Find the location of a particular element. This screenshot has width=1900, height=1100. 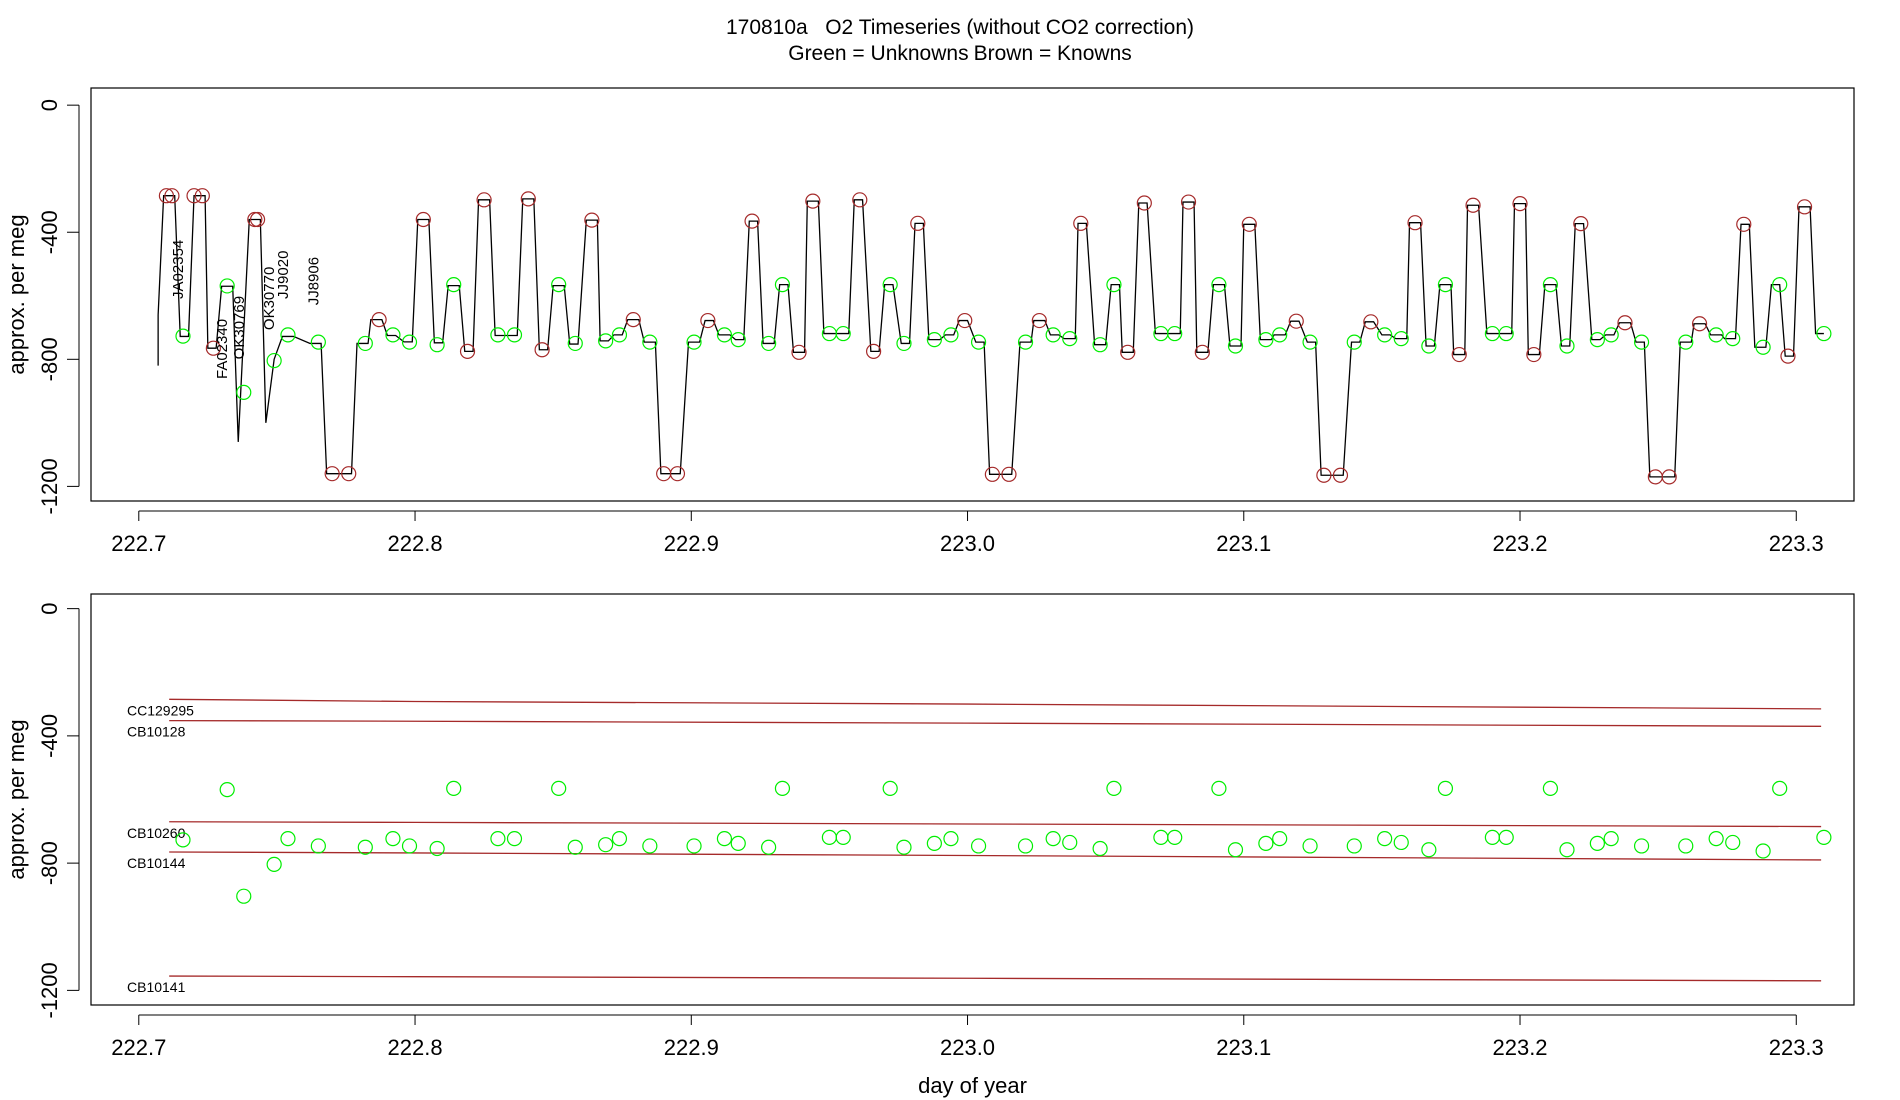

y-tick-label: -400 is located at coordinates (49, 736).